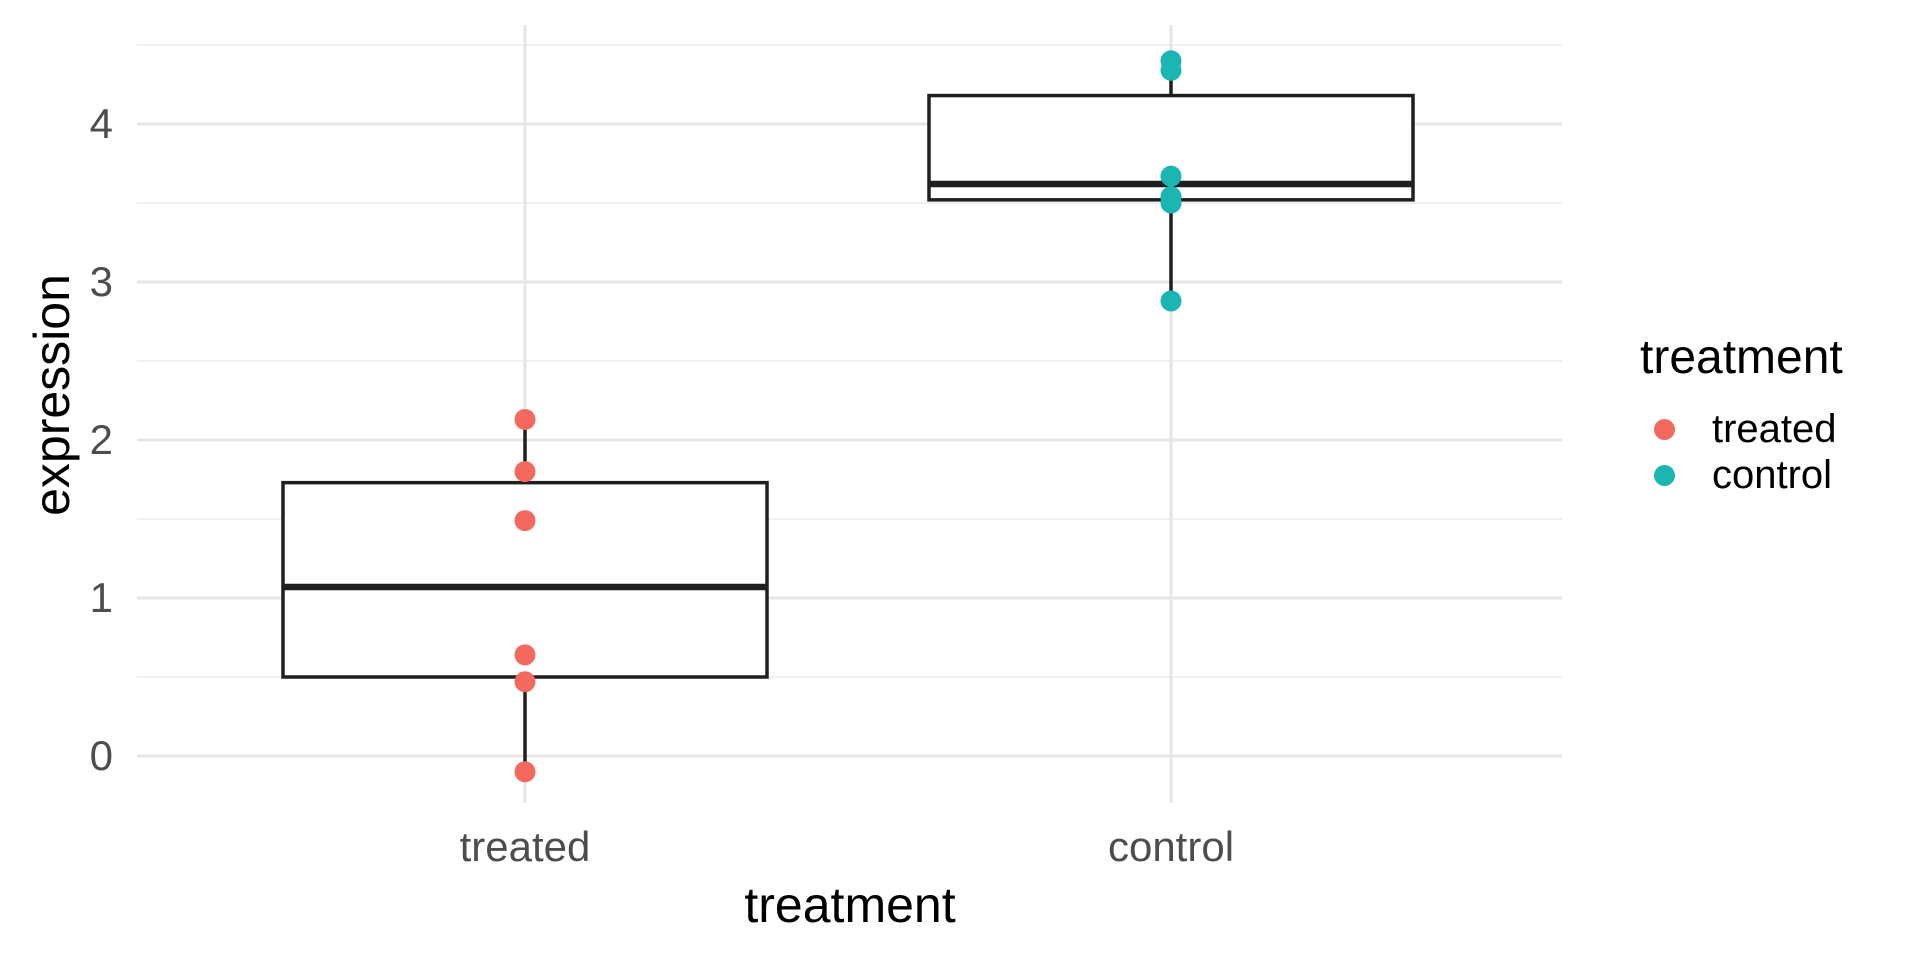 The width and height of the screenshot is (1920, 960). What do you see at coordinates (101, 439) in the screenshot?
I see `y-tick-label: 2` at bounding box center [101, 439].